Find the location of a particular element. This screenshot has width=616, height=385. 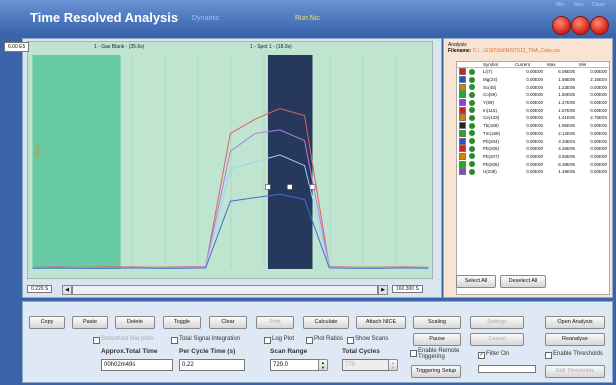

log-plot-label: Log Plot is located at coordinates (283, 339).